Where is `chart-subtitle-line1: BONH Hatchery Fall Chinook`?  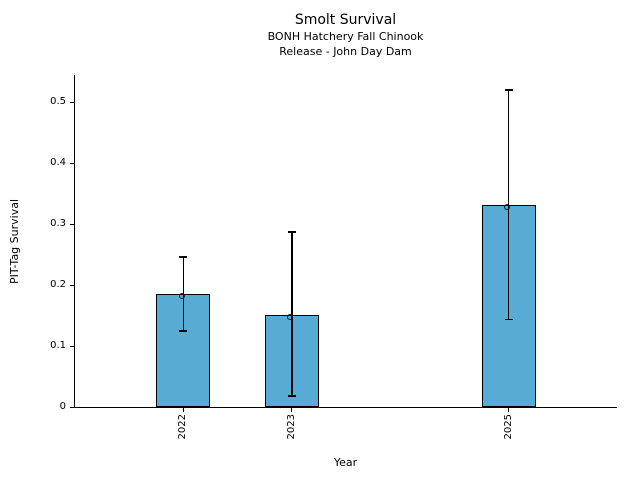 chart-subtitle-line1: BONH Hatchery Fall Chinook is located at coordinates (345, 36).